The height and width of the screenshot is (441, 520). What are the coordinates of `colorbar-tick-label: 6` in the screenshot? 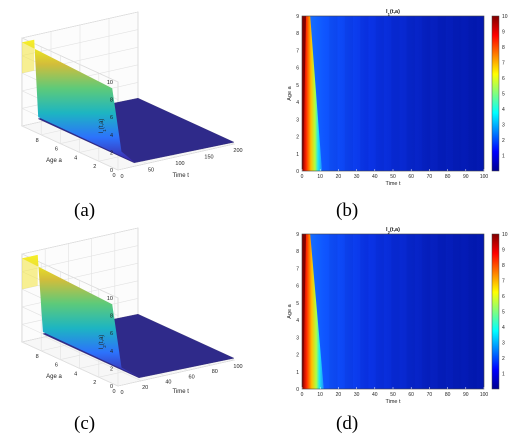 It's located at (503, 297).